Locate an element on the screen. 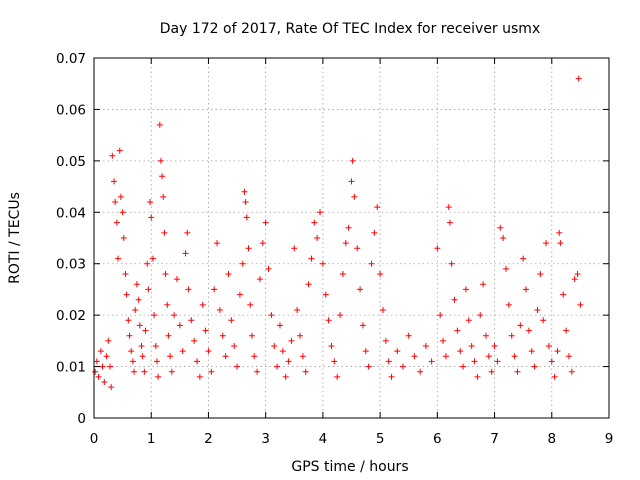 Image resolution: width=640 pixels, height=480 pixels. x-tick-label: 3 is located at coordinates (265, 439).